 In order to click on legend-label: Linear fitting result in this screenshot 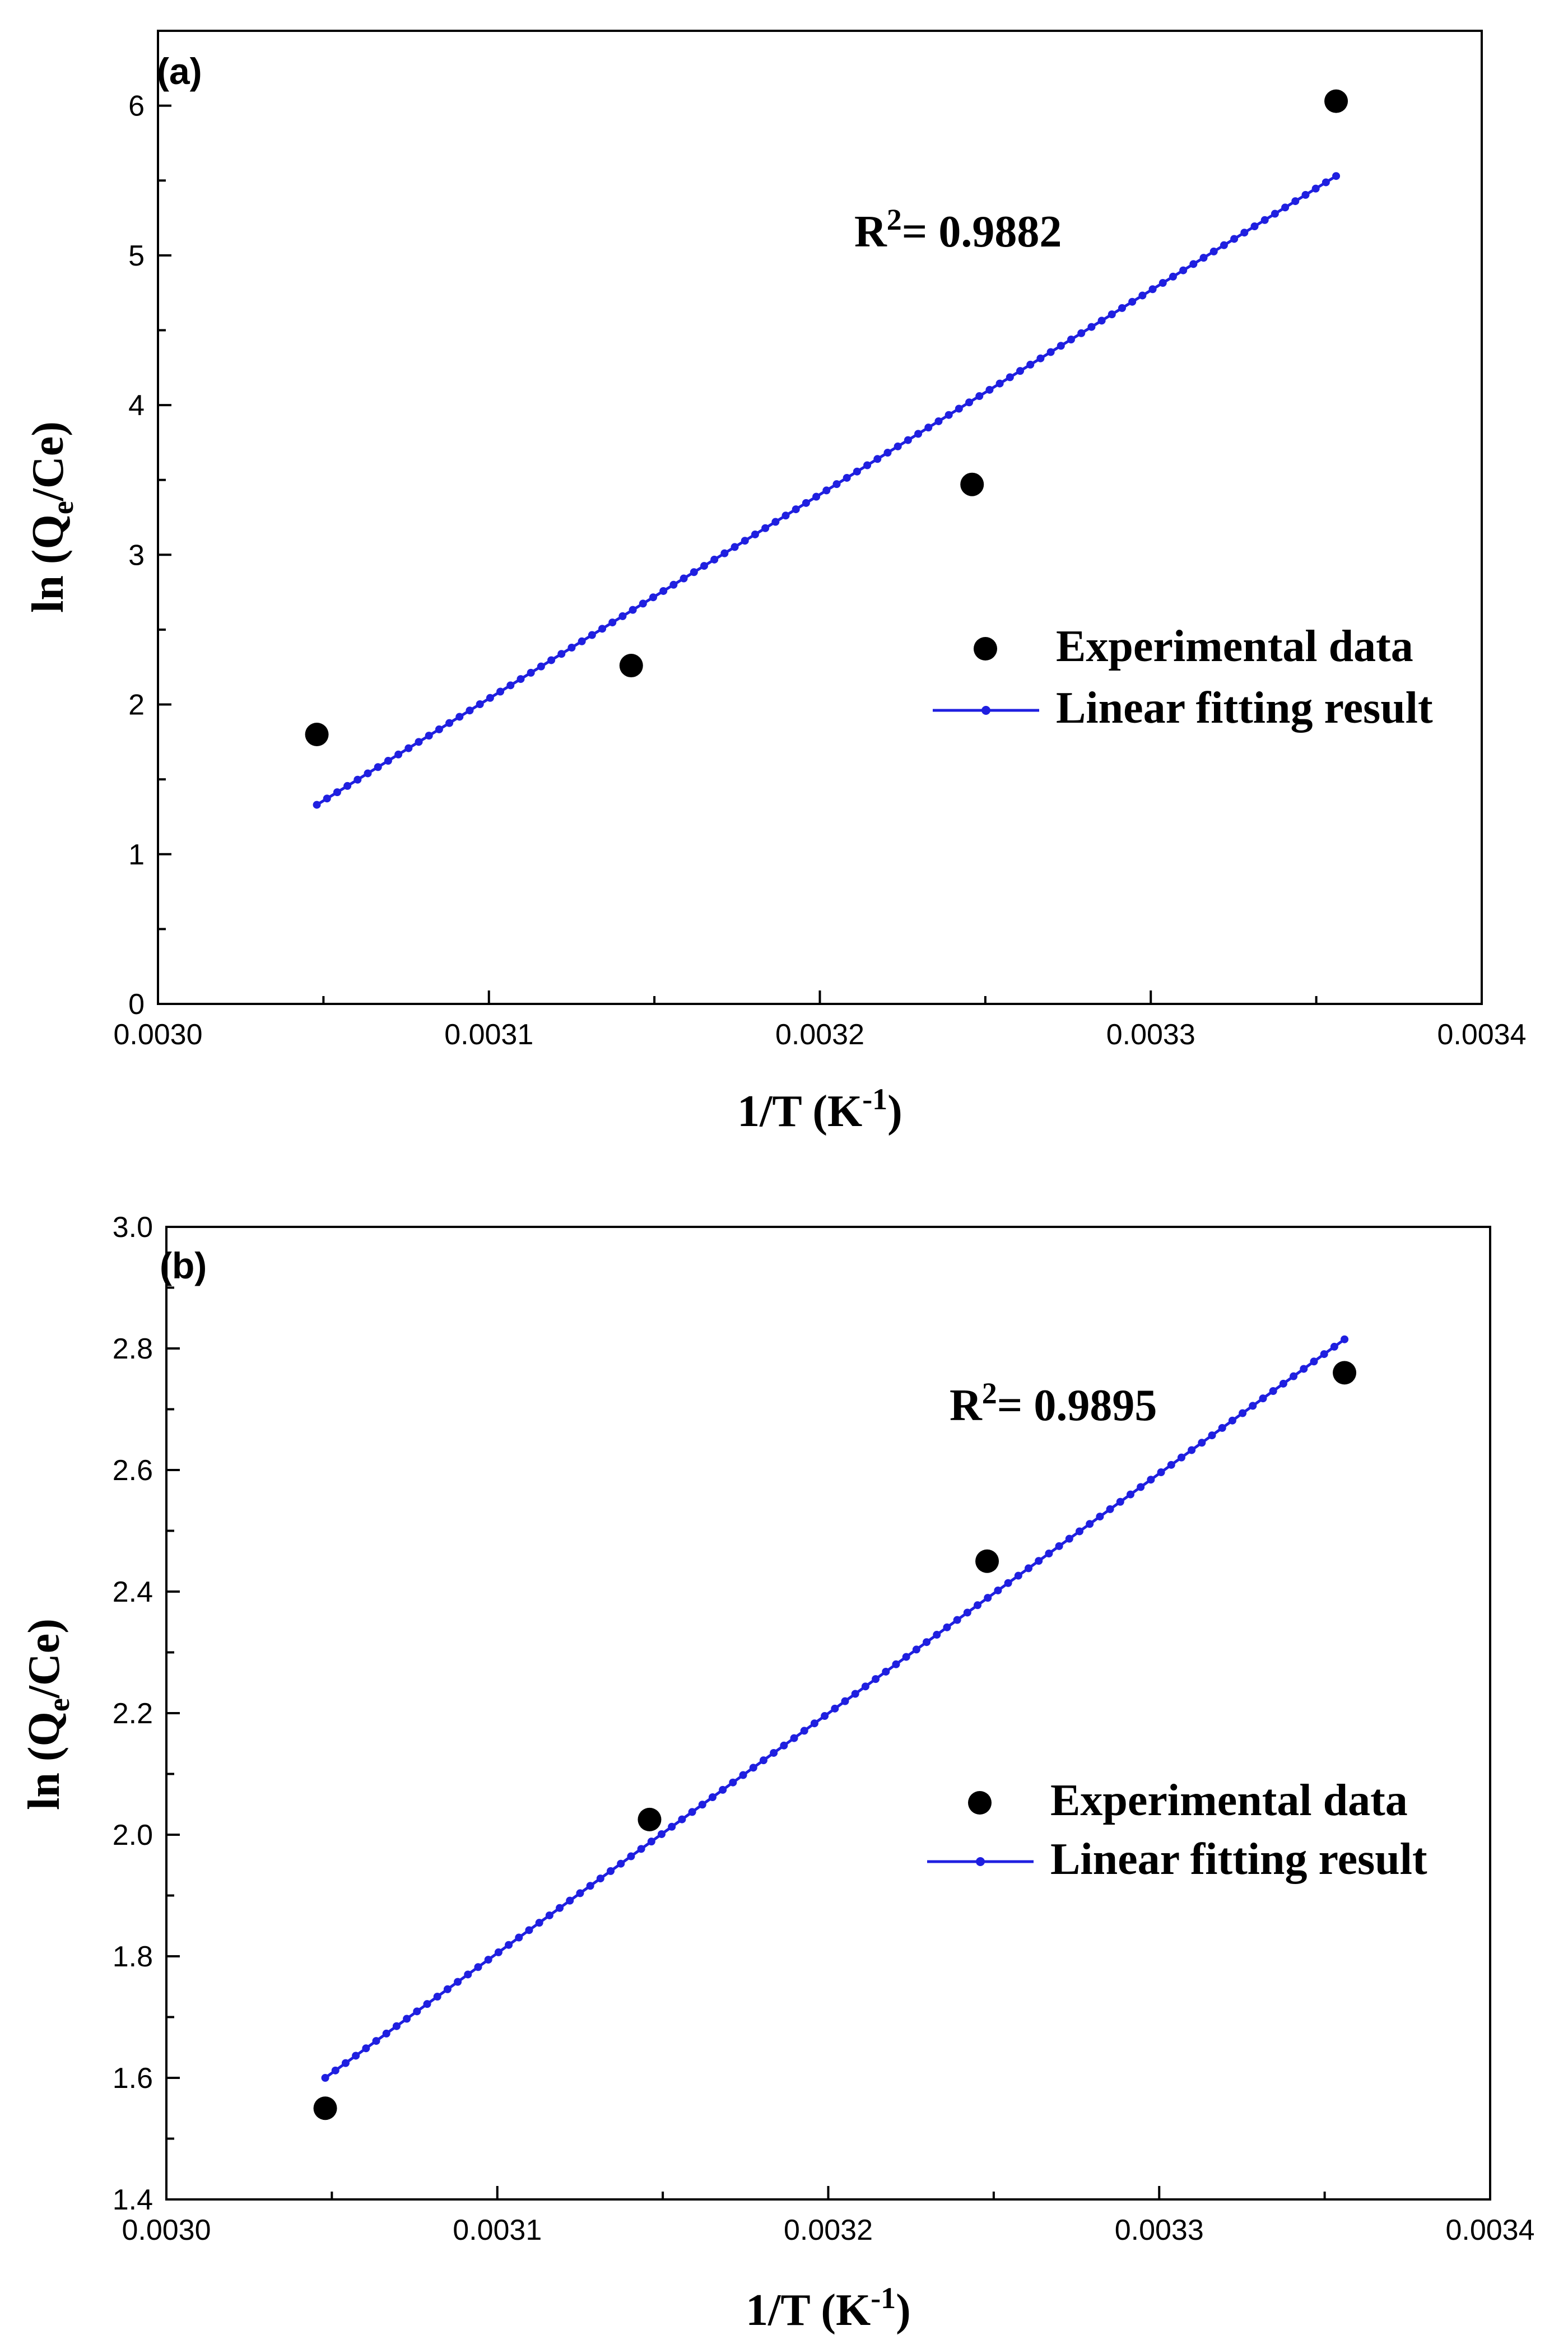, I will do `click(1239, 1859)`.